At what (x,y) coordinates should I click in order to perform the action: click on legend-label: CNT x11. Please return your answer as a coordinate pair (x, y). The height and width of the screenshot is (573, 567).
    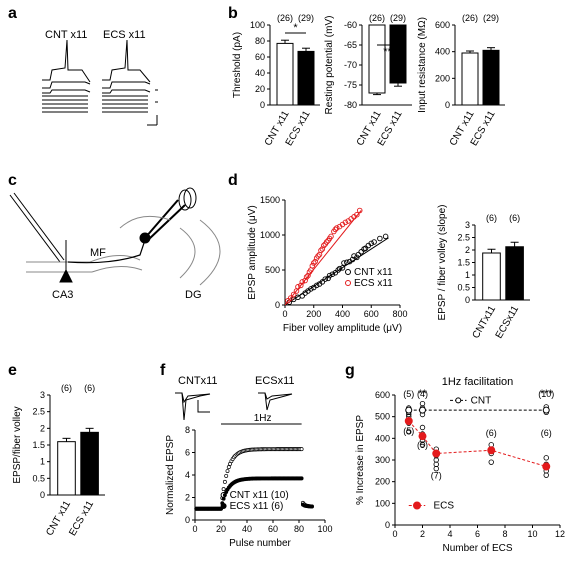
    Looking at the image, I should click on (373, 272).